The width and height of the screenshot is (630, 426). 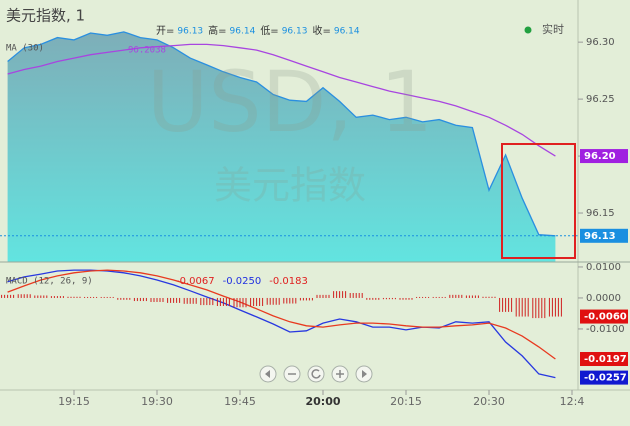 I want to click on y-tick-label: 0.0000, so click(x=603, y=298).